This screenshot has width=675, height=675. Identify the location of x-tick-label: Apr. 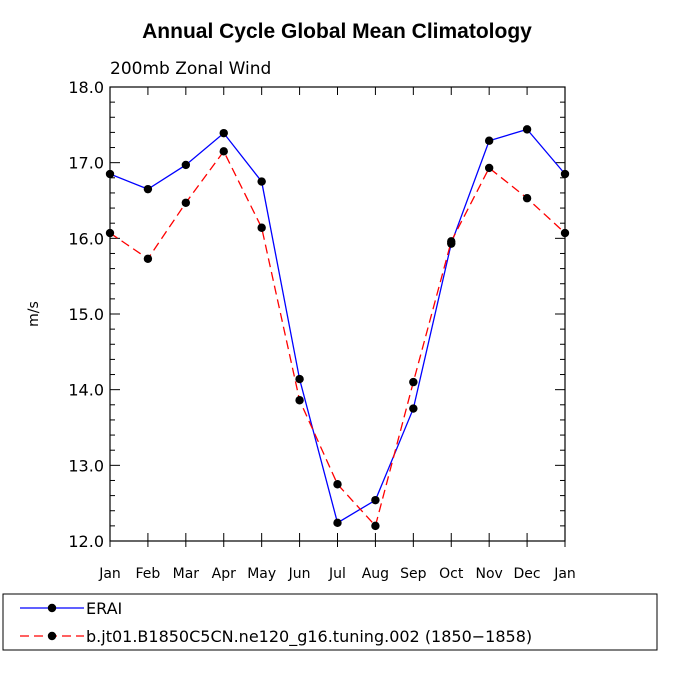
(224, 574).